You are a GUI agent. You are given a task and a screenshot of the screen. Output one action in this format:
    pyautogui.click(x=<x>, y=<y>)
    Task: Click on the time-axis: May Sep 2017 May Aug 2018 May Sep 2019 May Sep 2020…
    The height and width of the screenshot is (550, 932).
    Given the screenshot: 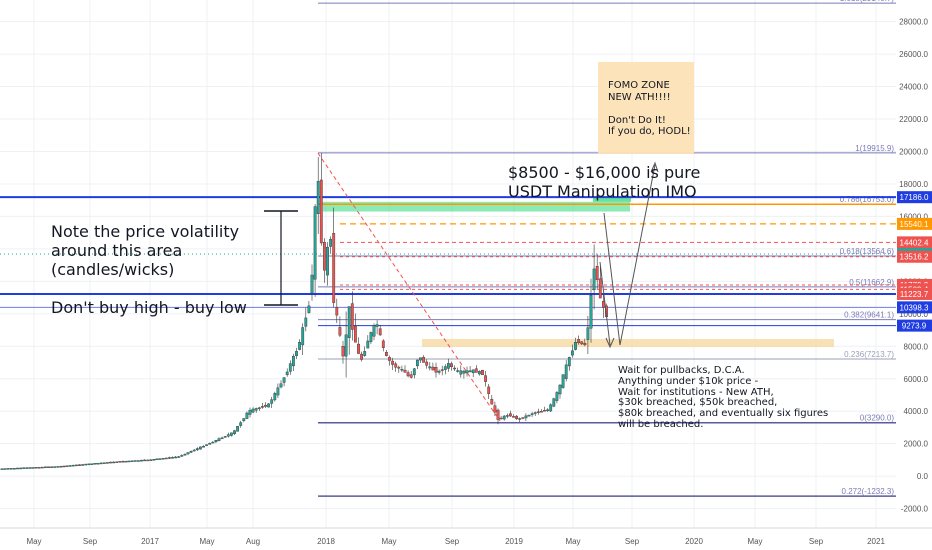 What is the action you would take?
    pyautogui.click(x=466, y=536)
    